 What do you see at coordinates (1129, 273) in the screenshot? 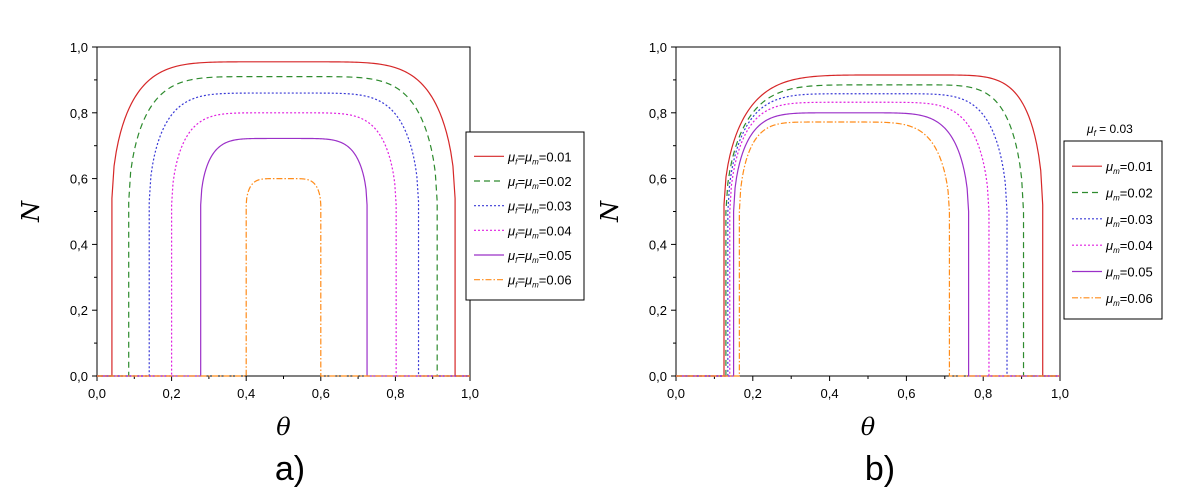
I see `legend-entry: μm=0.05` at bounding box center [1129, 273].